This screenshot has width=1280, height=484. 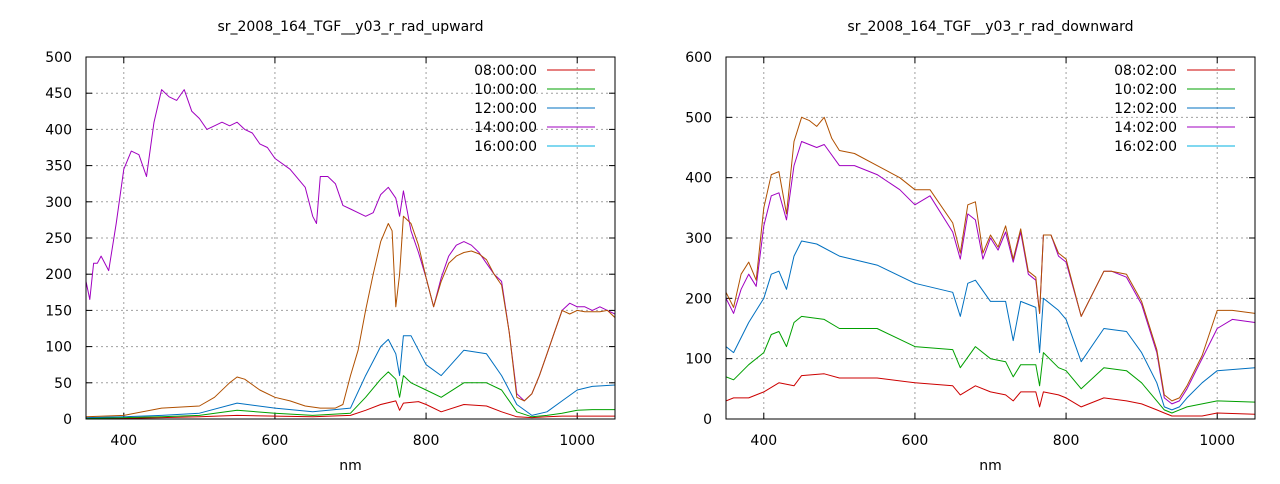 What do you see at coordinates (505, 147) in the screenshot?
I see `legend-label: 16:00:00` at bounding box center [505, 147].